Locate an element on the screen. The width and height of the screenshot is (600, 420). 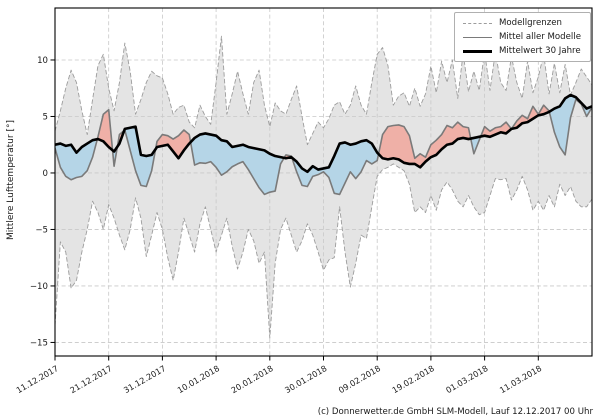
svg-text: 10 is located at coordinates (42, 61).